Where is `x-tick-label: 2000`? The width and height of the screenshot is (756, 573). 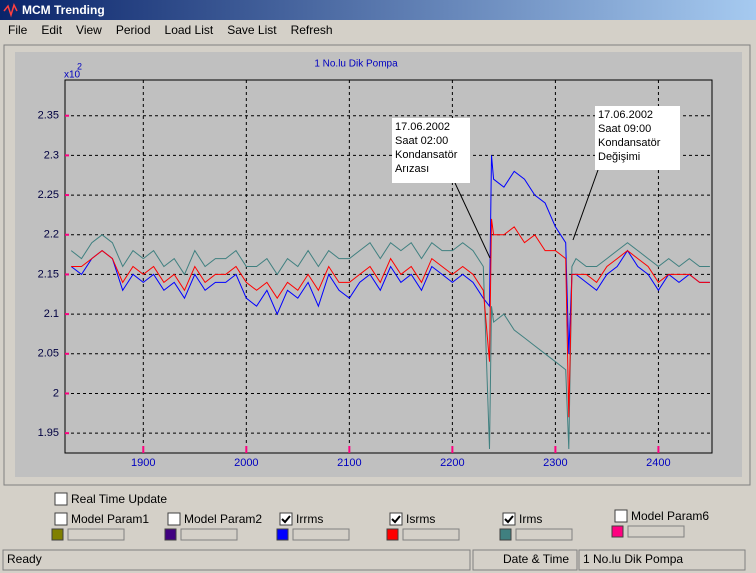
x-tick-label: 2000 is located at coordinates (246, 463).